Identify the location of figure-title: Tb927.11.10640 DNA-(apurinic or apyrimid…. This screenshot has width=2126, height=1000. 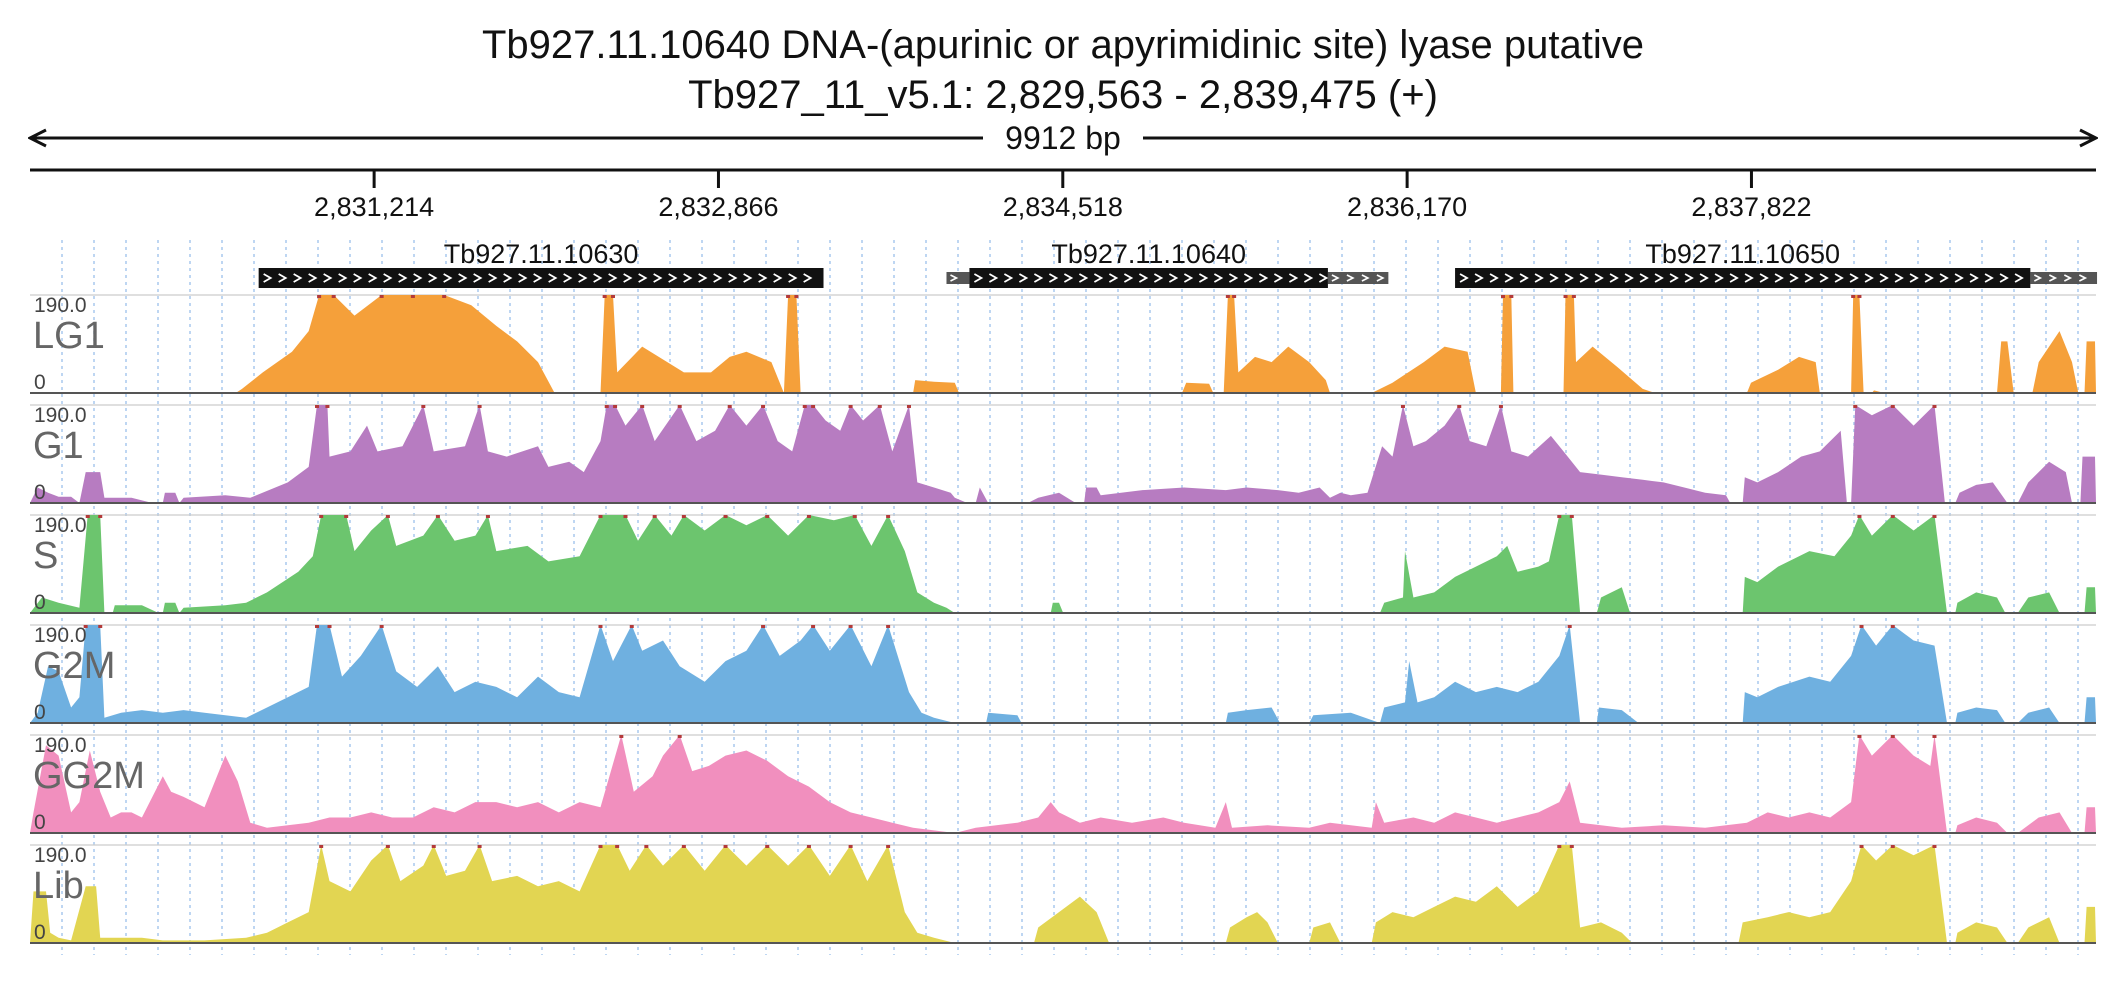
(1063, 45).